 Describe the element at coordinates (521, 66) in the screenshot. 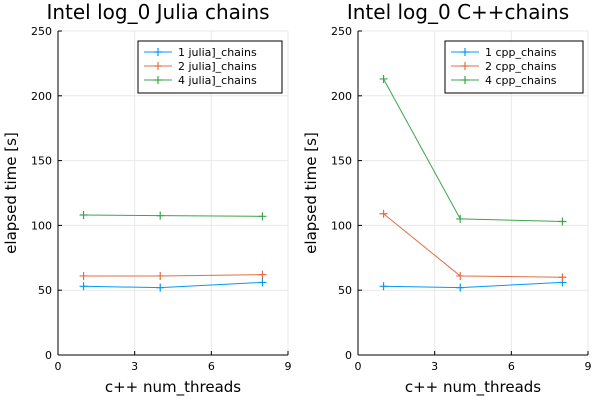

I see `legend-label: 2 cpp_chains` at that location.